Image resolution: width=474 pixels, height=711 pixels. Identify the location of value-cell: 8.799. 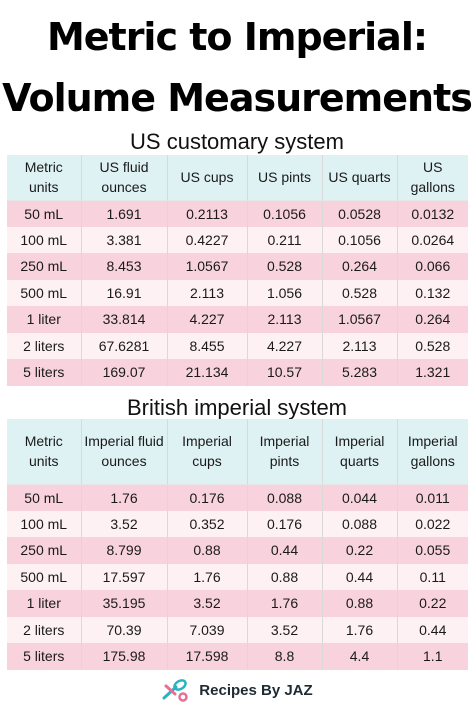
(124, 550).